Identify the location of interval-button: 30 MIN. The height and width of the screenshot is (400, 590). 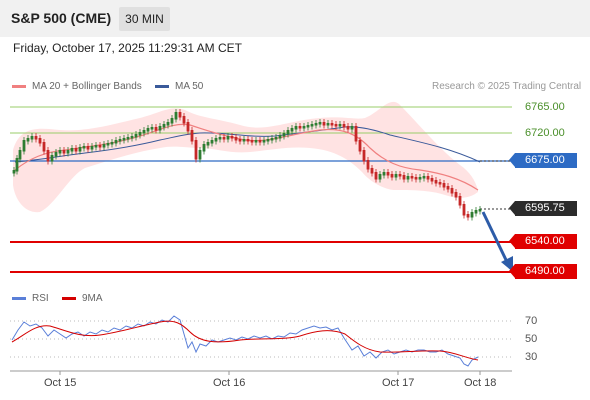
(144, 19).